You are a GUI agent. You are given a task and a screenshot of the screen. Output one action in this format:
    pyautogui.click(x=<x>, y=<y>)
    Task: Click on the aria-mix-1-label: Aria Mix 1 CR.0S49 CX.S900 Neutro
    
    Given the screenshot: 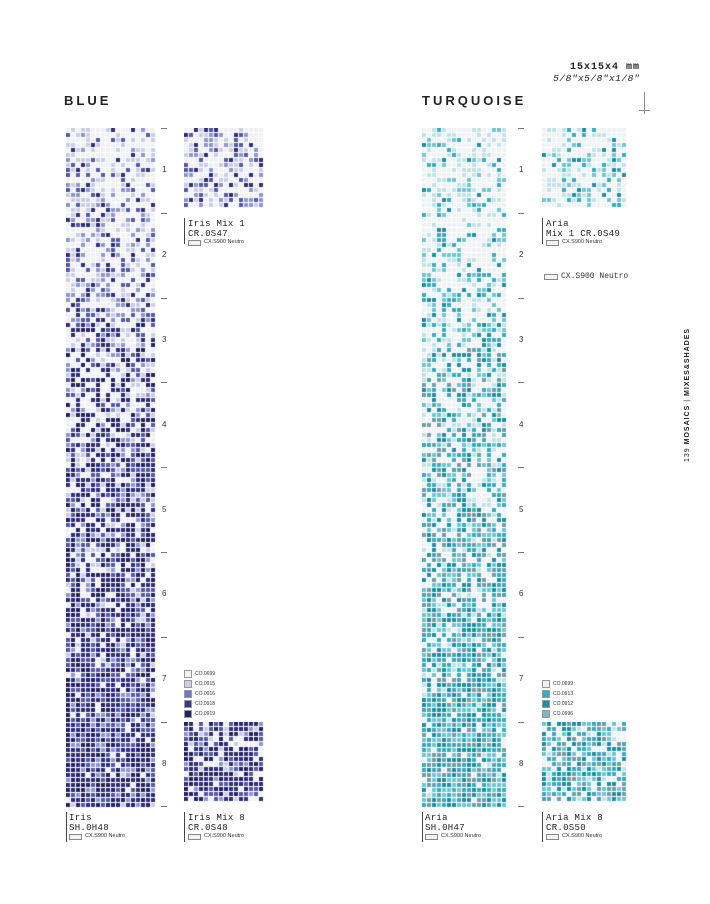 What is the action you would take?
    pyautogui.click(x=583, y=232)
    